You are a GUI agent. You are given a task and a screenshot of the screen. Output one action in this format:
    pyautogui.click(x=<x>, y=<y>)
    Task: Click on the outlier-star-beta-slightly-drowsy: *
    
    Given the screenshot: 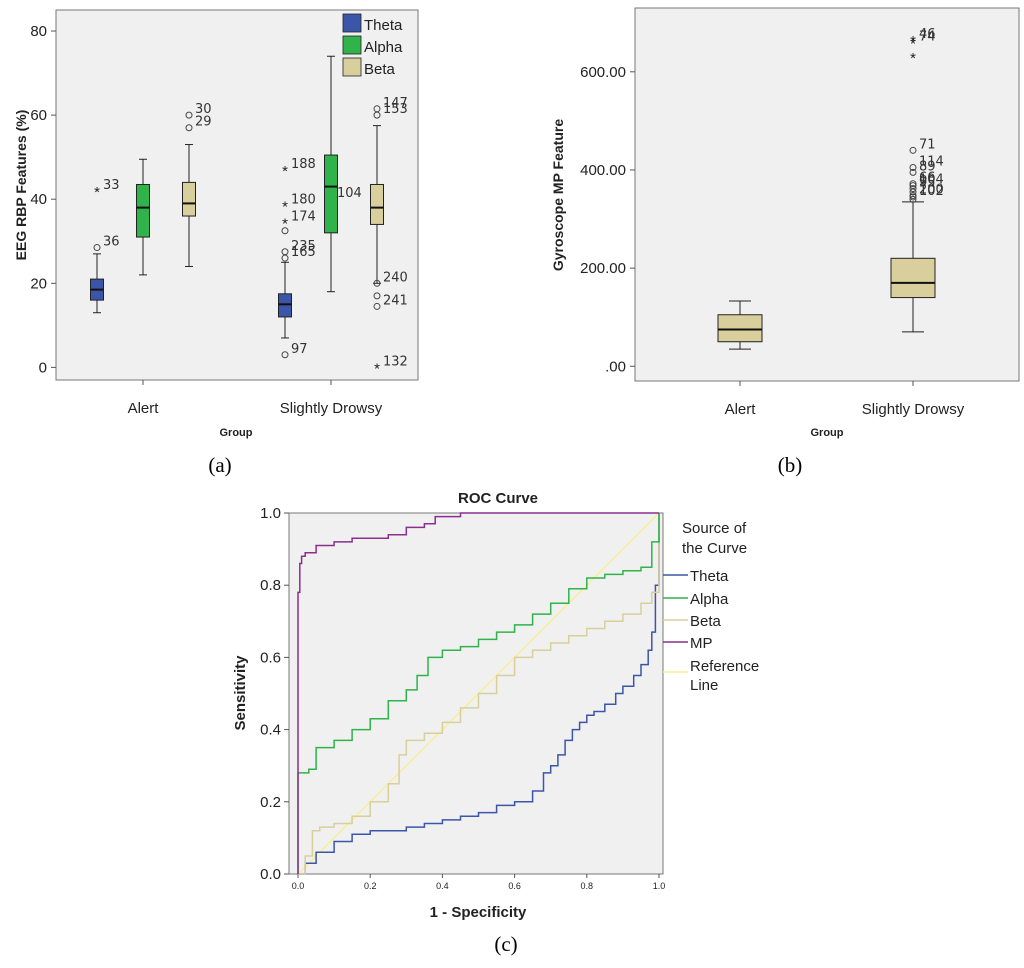 What is the action you would take?
    pyautogui.click(x=377, y=368)
    